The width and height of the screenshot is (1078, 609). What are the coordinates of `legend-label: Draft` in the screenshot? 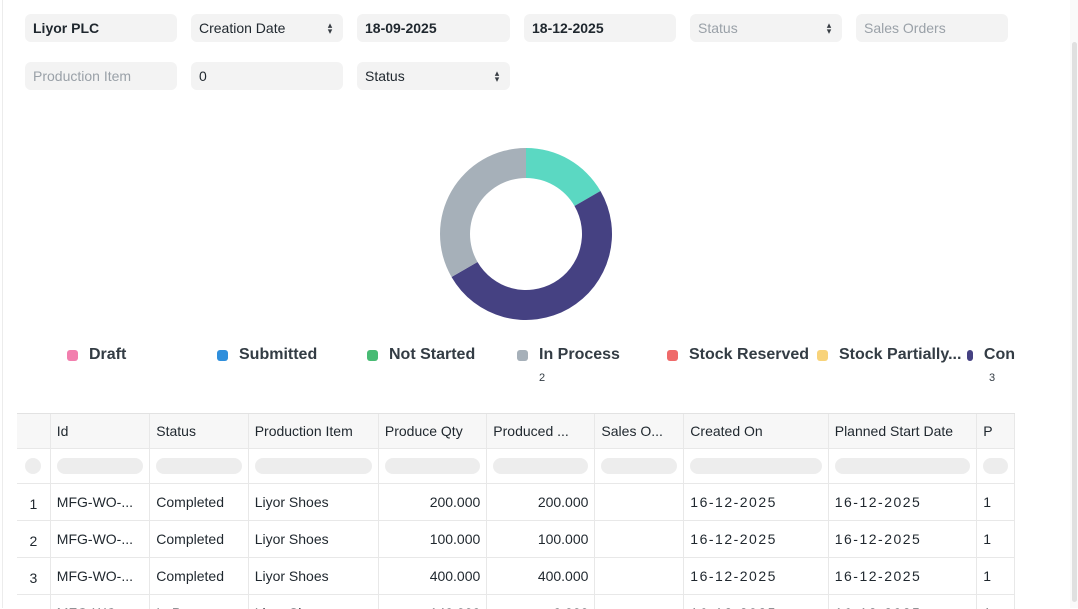 It's located at (107, 355).